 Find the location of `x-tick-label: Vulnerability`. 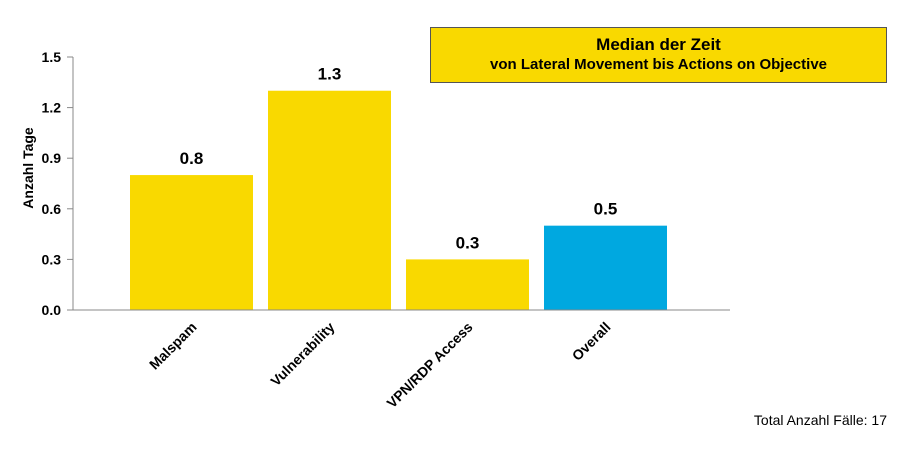

x-tick-label: Vulnerability is located at coordinates (302, 354).